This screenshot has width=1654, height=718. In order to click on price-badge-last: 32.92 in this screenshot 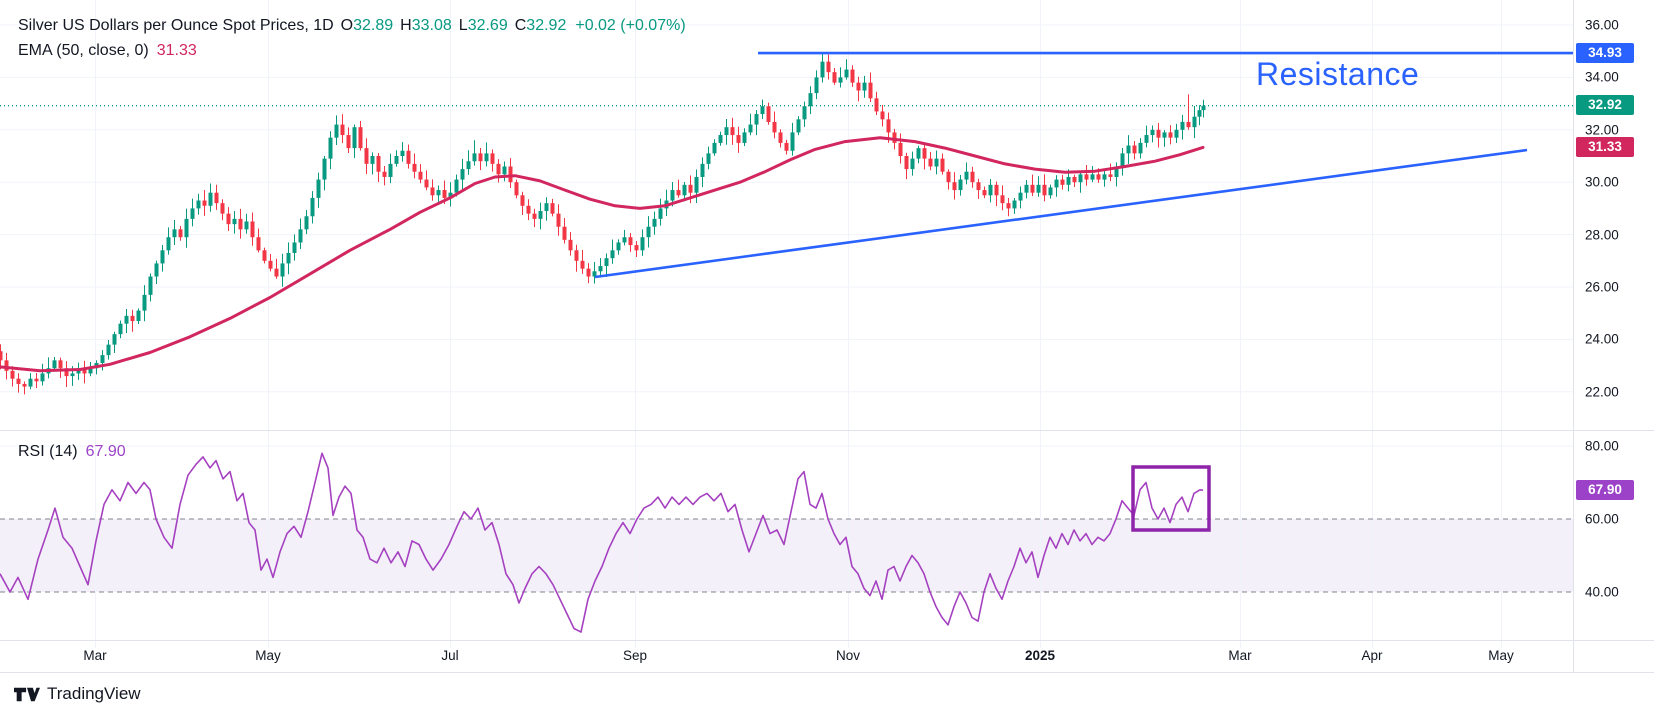, I will do `click(1605, 105)`.